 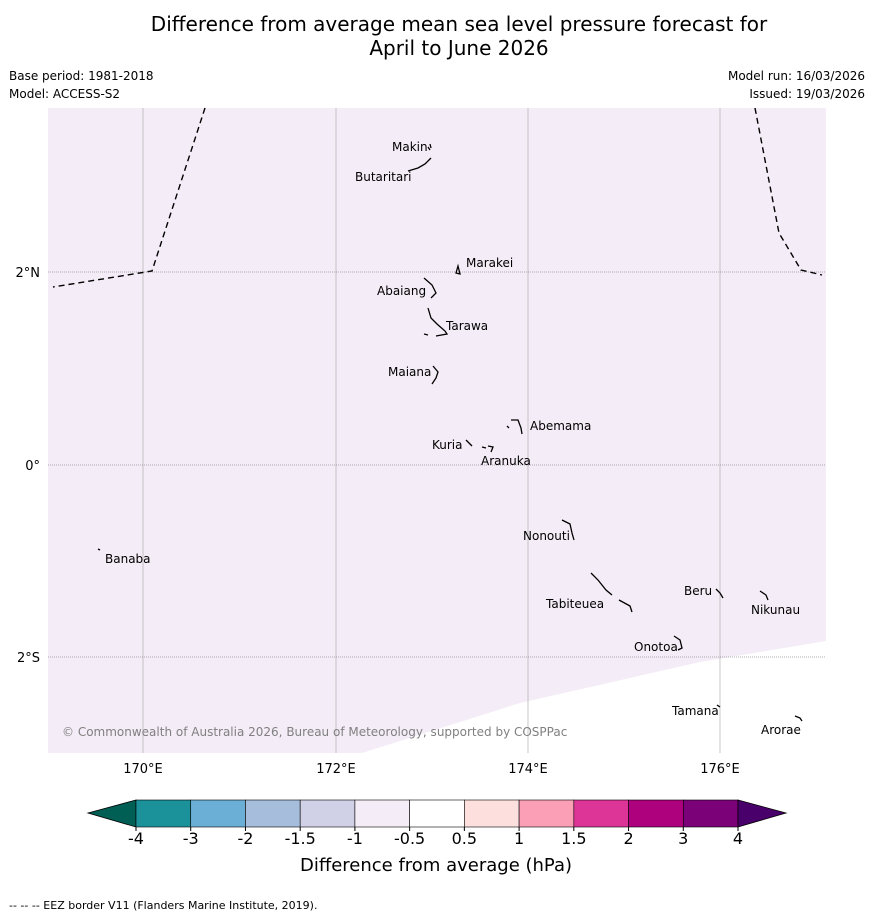 What do you see at coordinates (698, 591) in the screenshot?
I see `label-beru: Beru` at bounding box center [698, 591].